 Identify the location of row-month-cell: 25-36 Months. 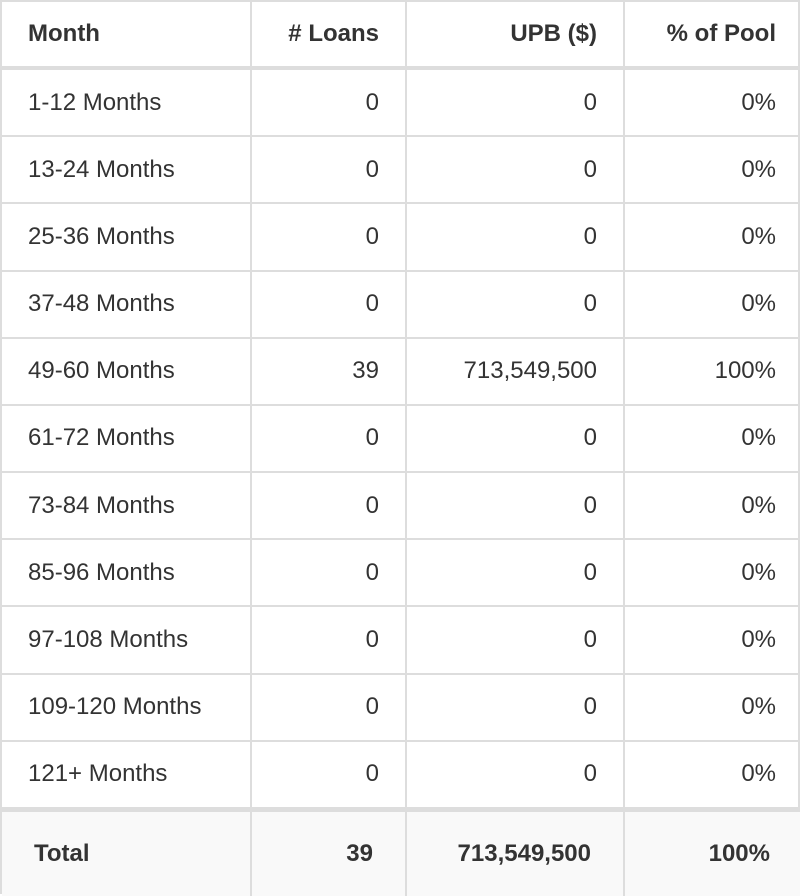
(127, 238).